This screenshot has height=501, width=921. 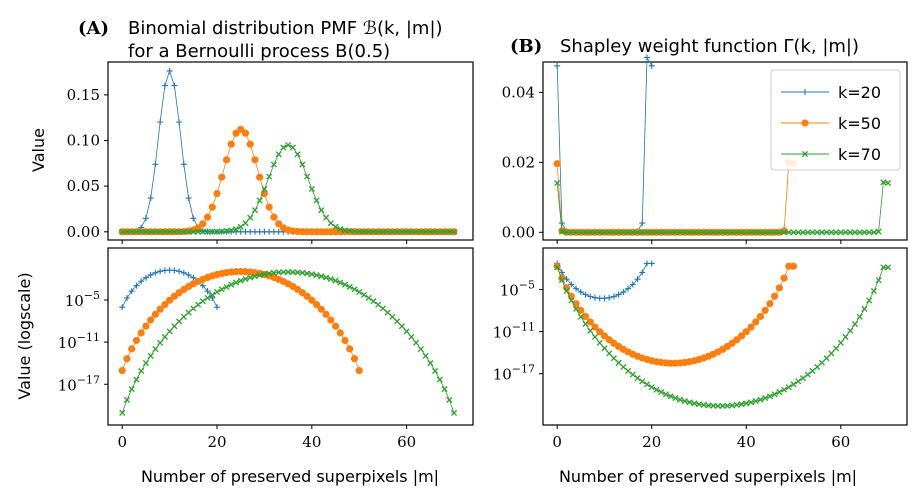 What do you see at coordinates (216, 442) in the screenshot?
I see `x-tick-label: 20` at bounding box center [216, 442].